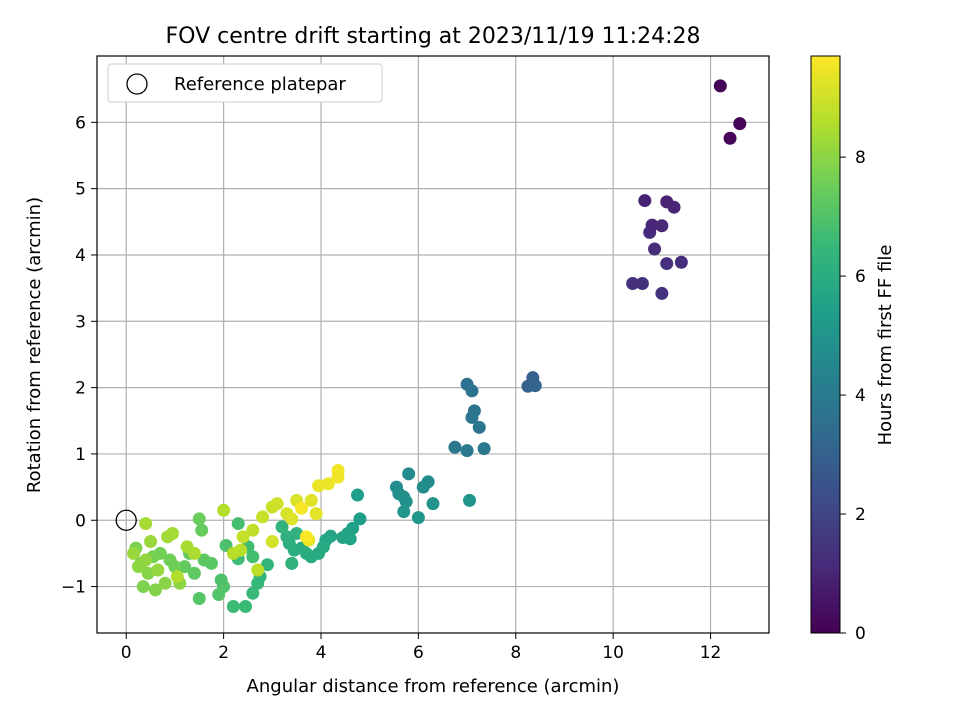  I want to click on colorbar-tick-label: 2, so click(860, 515).